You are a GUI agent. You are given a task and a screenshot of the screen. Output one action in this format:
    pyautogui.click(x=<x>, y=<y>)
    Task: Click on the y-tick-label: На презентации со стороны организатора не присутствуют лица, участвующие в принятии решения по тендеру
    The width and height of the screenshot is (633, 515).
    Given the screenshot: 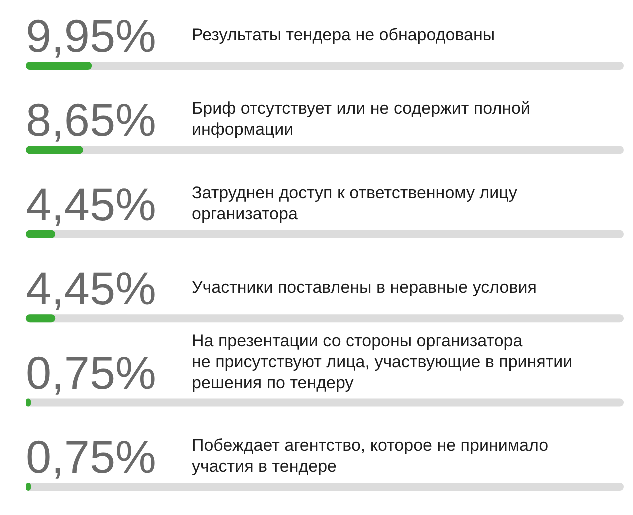 What is the action you would take?
    pyautogui.click(x=382, y=361)
    